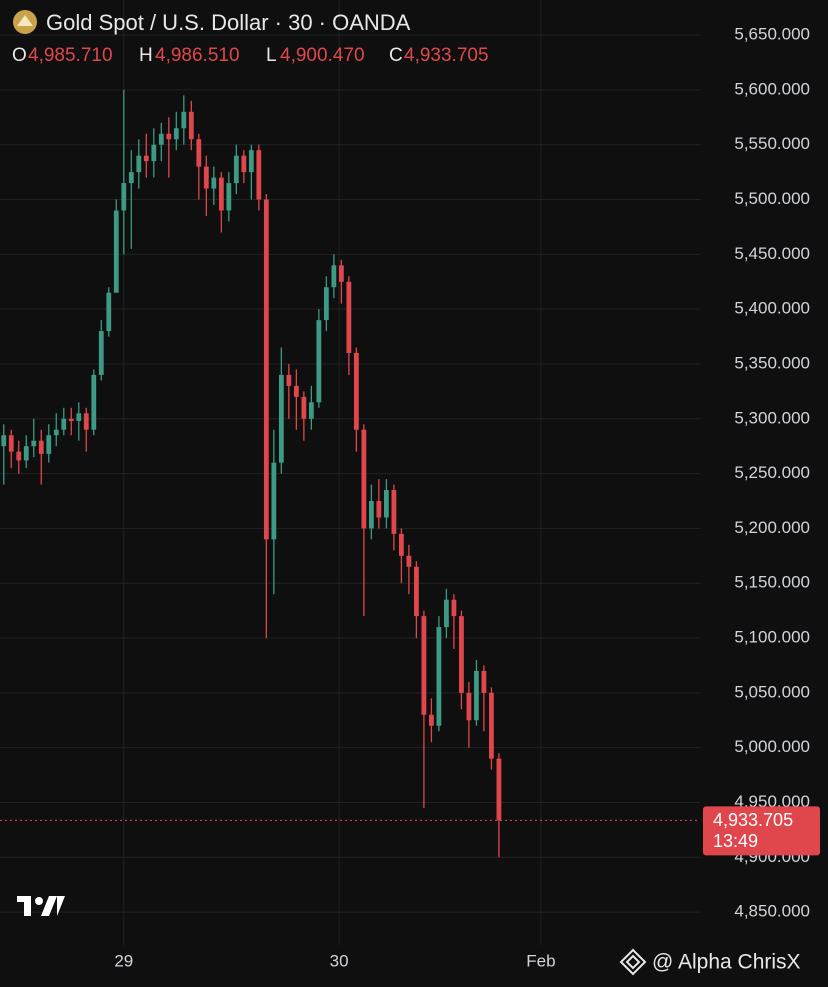  Describe the element at coordinates (540, 960) in the screenshot. I see `x-tick-label: Feb` at that location.